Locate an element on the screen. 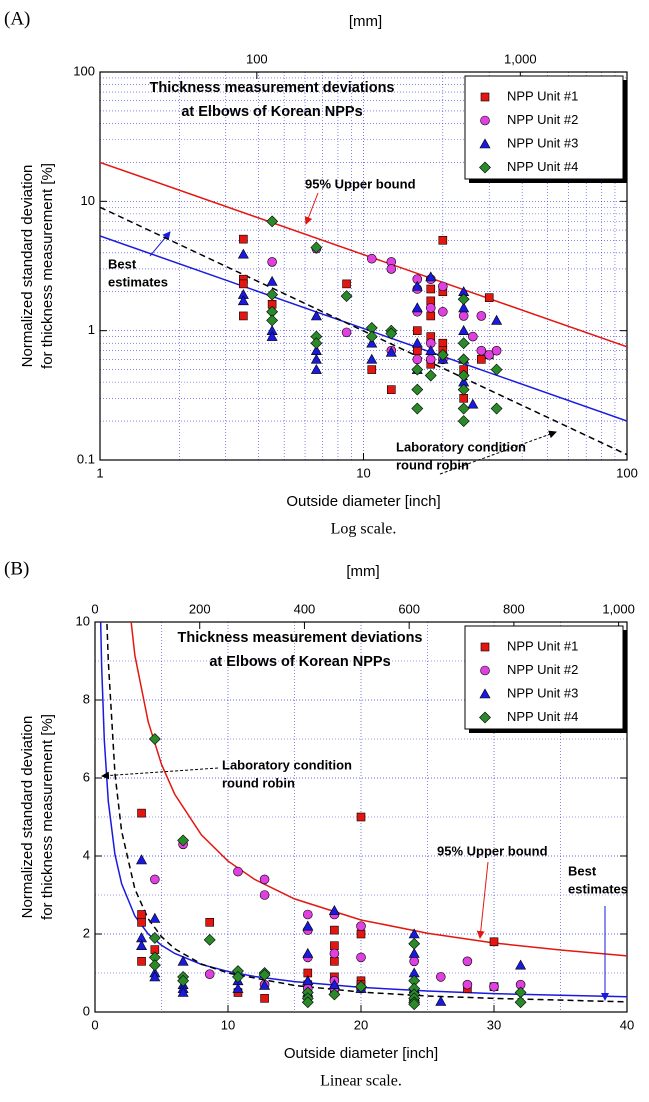 This screenshot has height=1102, width=649. x-tick-label: 100 is located at coordinates (627, 472).